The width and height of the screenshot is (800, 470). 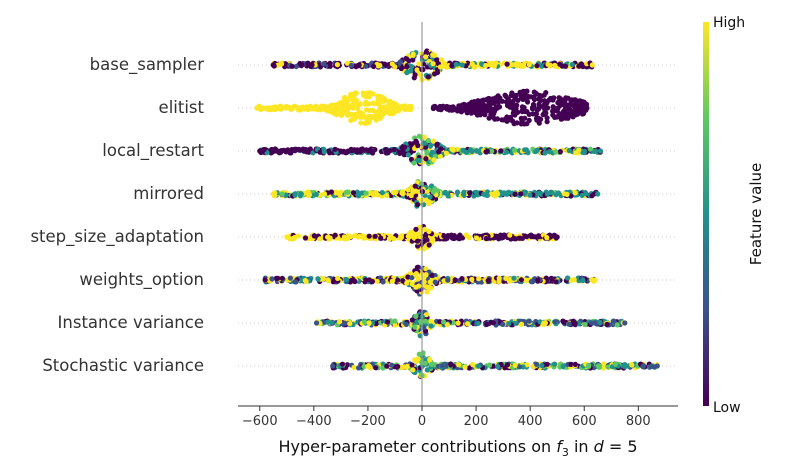 I want to click on colorbar: High Low Feature value, so click(x=734, y=215).